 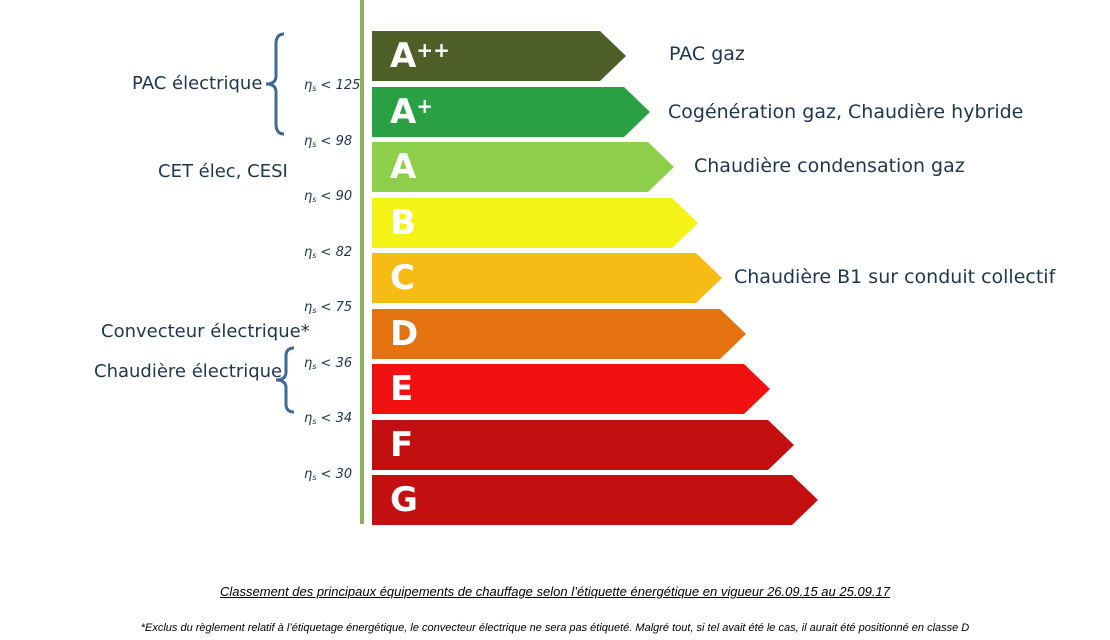 What do you see at coordinates (404, 333) in the screenshot?
I see `energy-class-letter: D` at bounding box center [404, 333].